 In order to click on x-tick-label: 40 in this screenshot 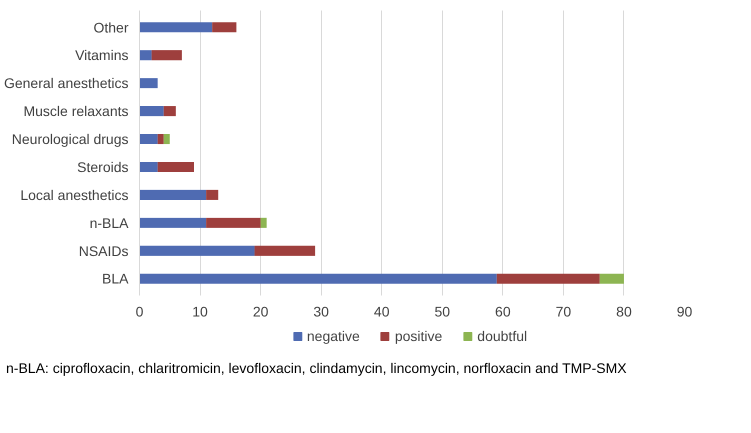, I will do `click(382, 312)`.